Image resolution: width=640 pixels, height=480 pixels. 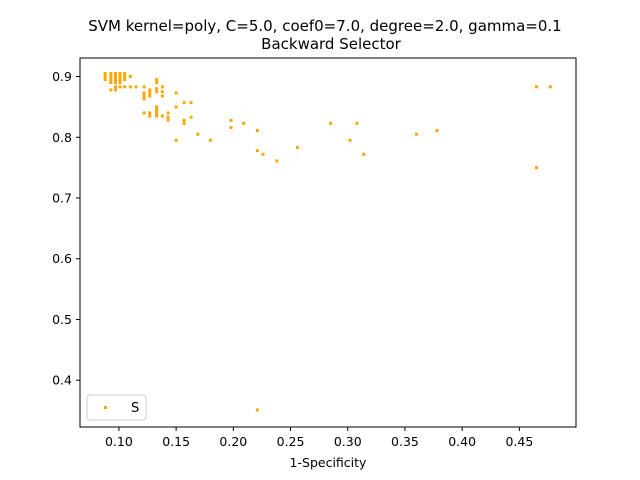 I want to click on y-tick-label: 0.8, so click(x=62, y=137).